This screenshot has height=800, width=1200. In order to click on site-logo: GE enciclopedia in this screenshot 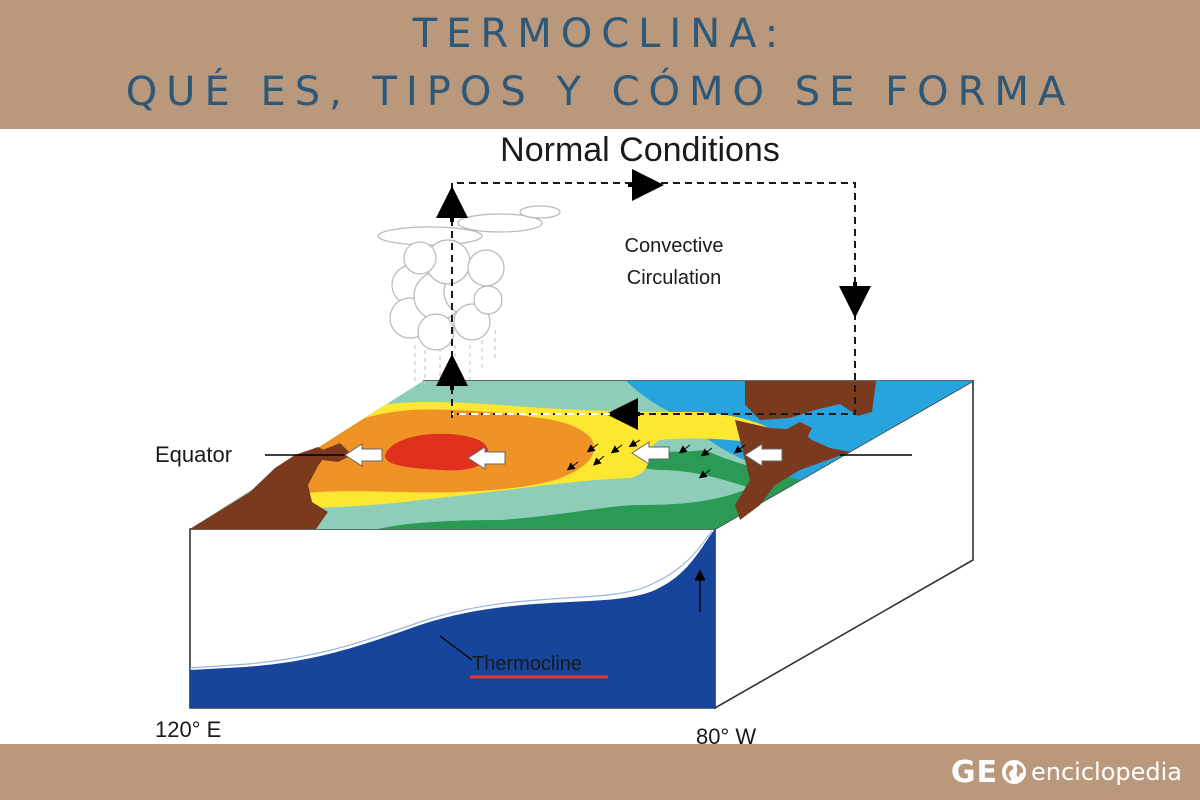, I will do `click(1066, 772)`.